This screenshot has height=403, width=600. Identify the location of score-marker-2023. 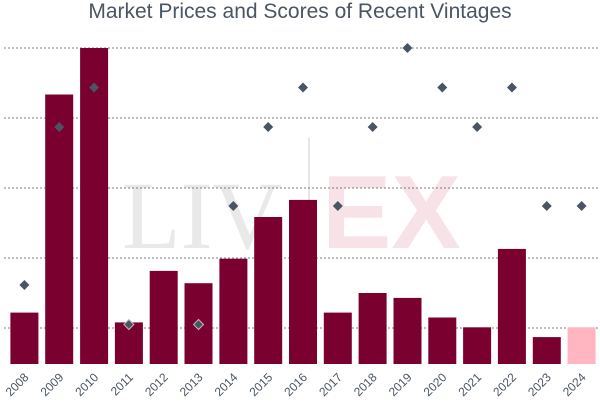
(546, 206).